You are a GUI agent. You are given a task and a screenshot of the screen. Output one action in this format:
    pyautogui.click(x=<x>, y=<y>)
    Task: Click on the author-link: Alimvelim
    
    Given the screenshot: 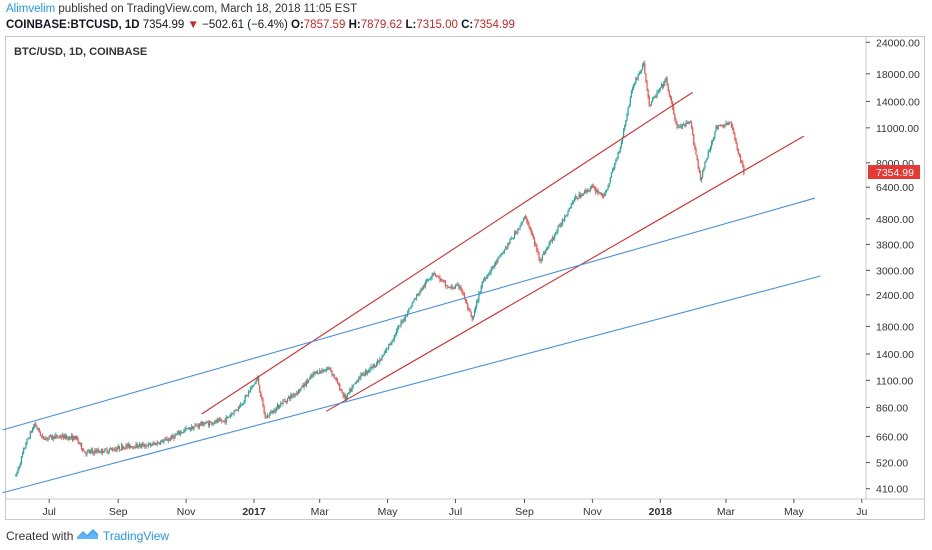 What is the action you would take?
    pyautogui.click(x=31, y=9)
    